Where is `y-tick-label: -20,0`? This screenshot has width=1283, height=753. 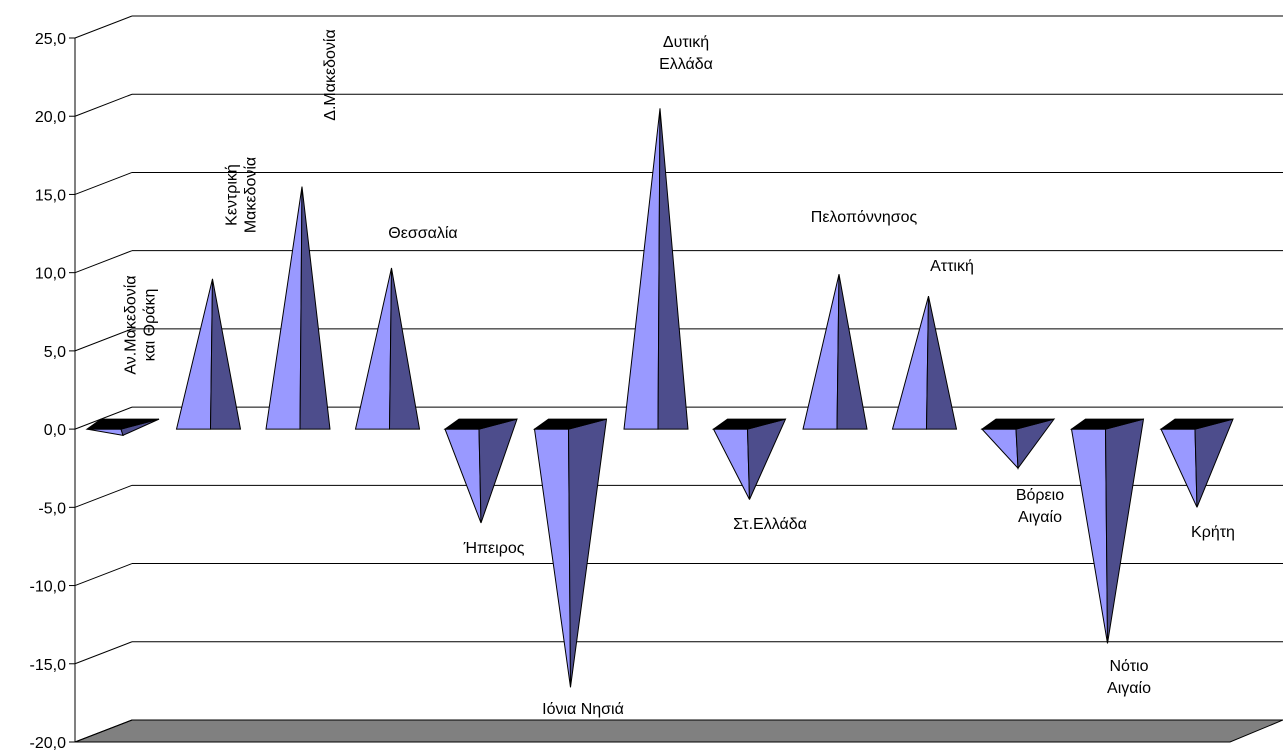 y-tick-label: -20,0 is located at coordinates (48, 743).